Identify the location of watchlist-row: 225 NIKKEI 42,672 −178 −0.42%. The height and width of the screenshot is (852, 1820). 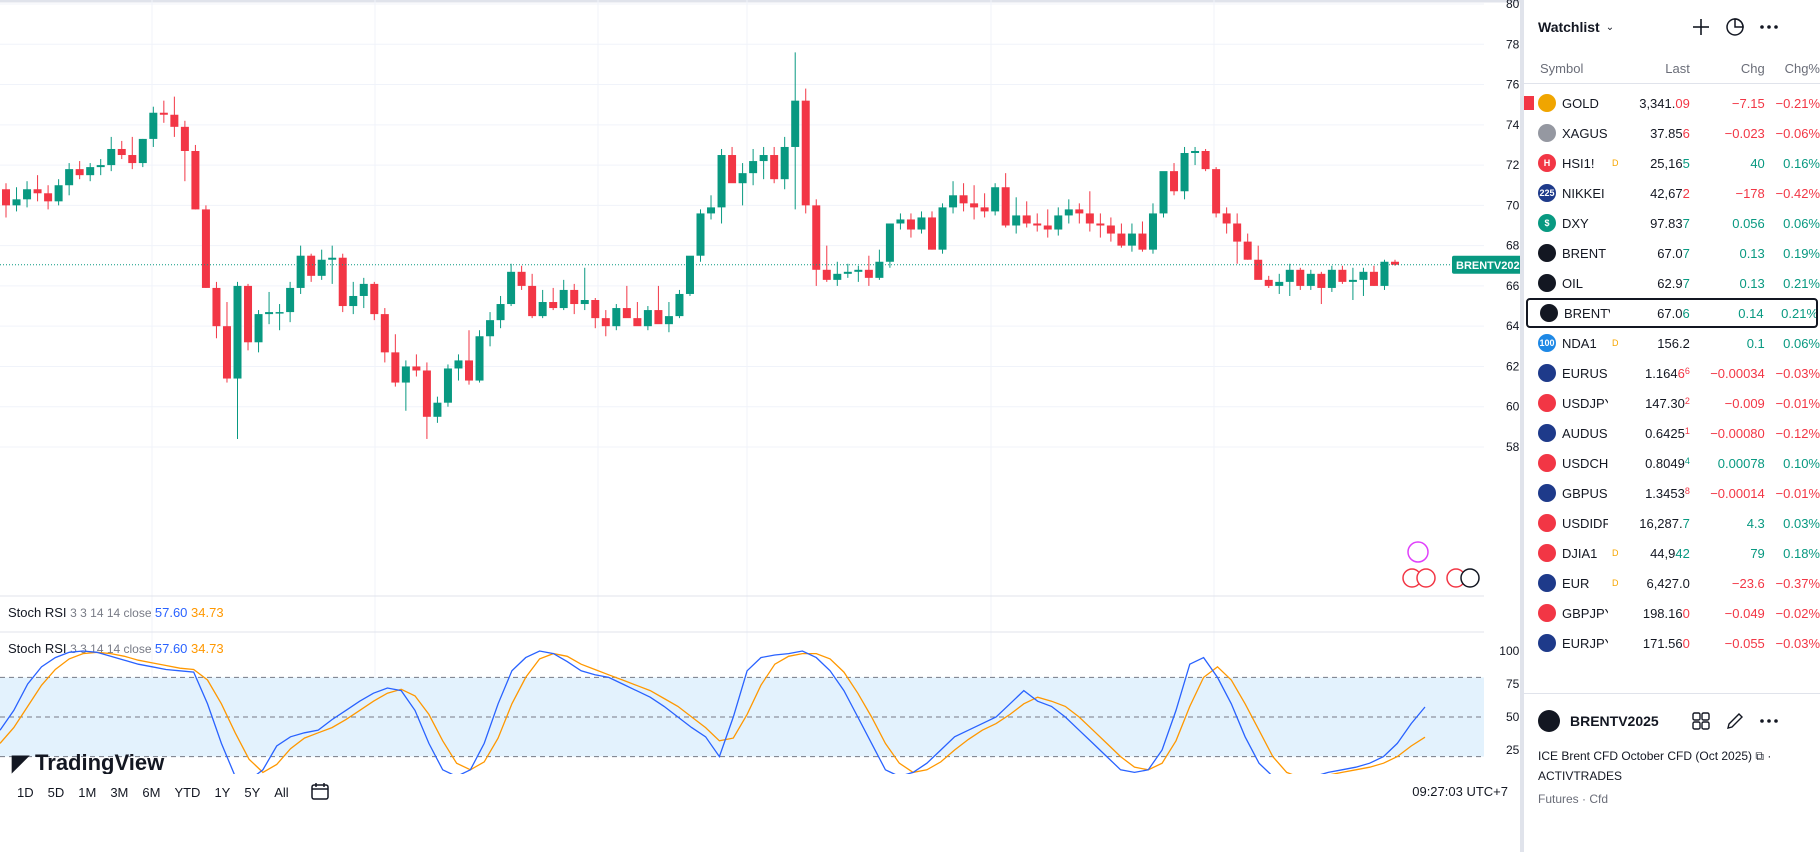
(1672, 193).